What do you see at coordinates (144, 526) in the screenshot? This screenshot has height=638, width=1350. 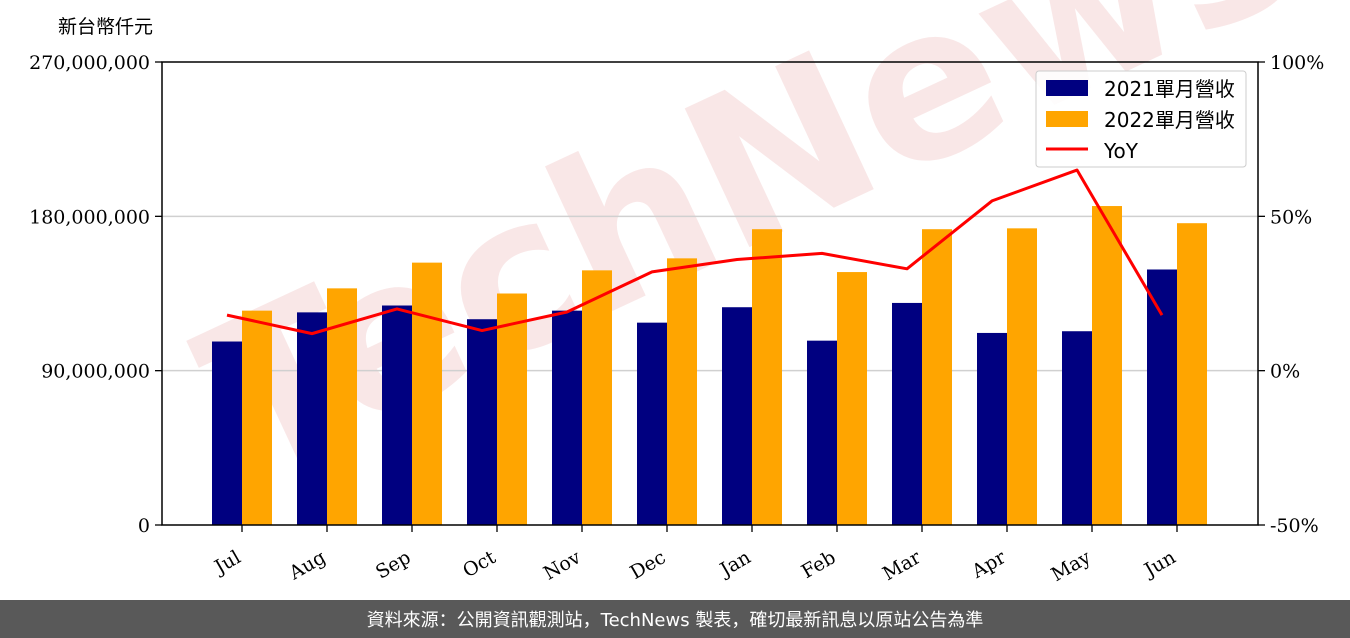 I see `left-axis-tick-label: 0` at bounding box center [144, 526].